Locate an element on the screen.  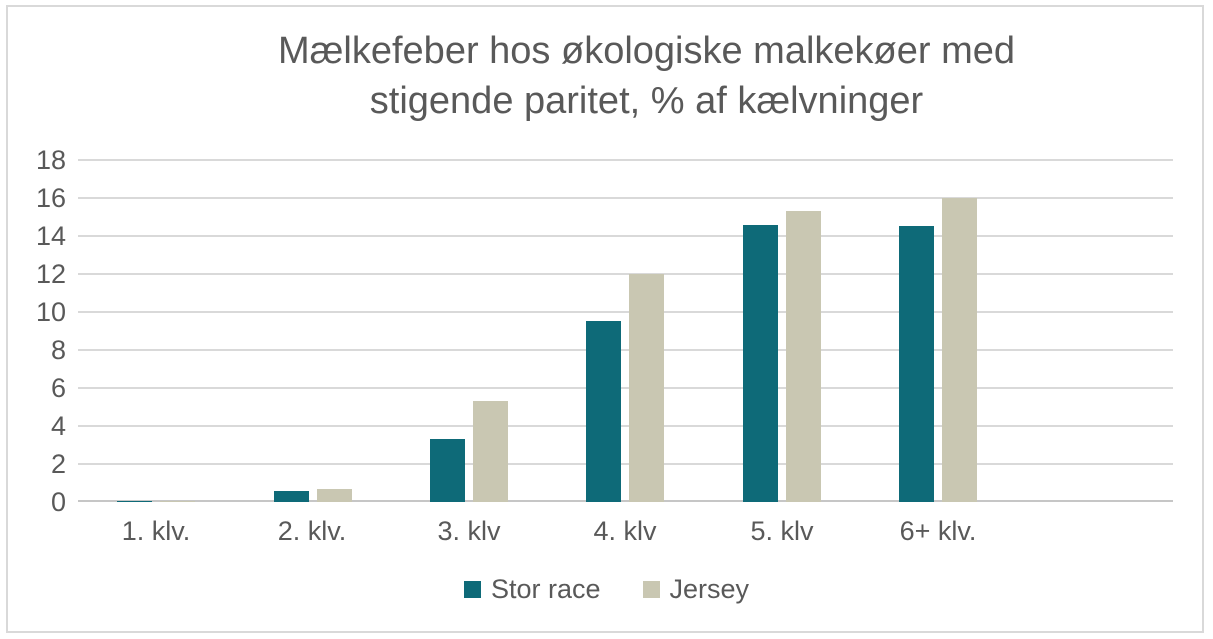
legend-label-stor-race: Stor race is located at coordinates (545, 589).